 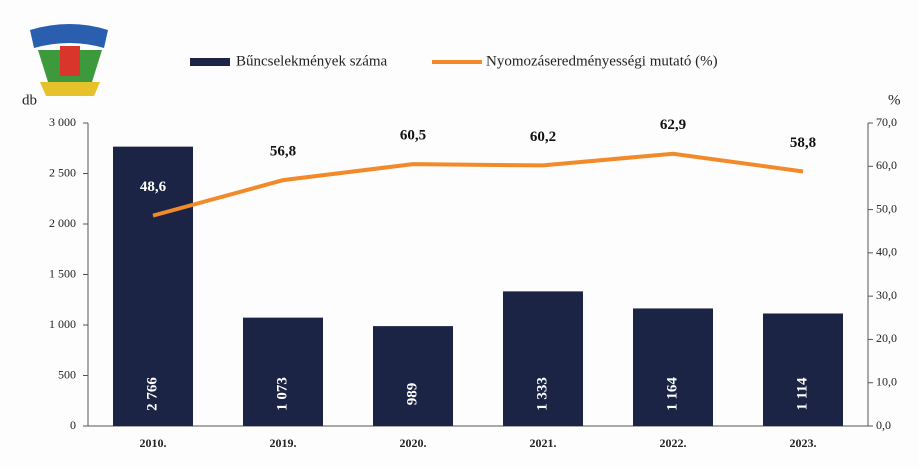 What do you see at coordinates (886, 381) in the screenshot?
I see `y2-tick-label: 10,0` at bounding box center [886, 381].